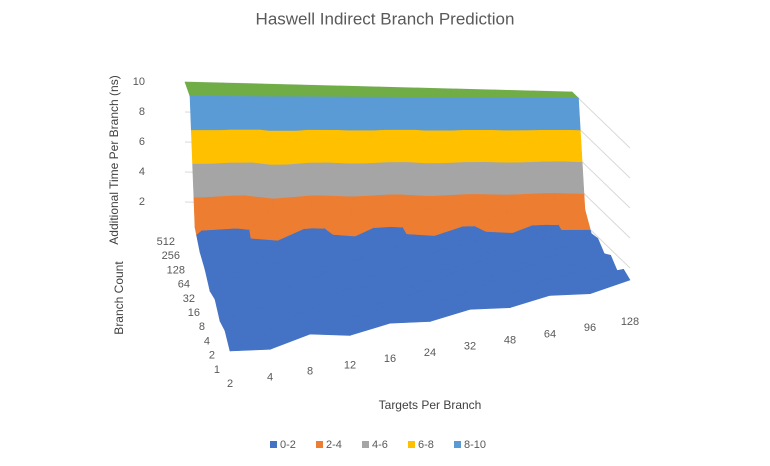  Describe the element at coordinates (194, 313) in the screenshot. I see `y-tick-label: 16` at that location.